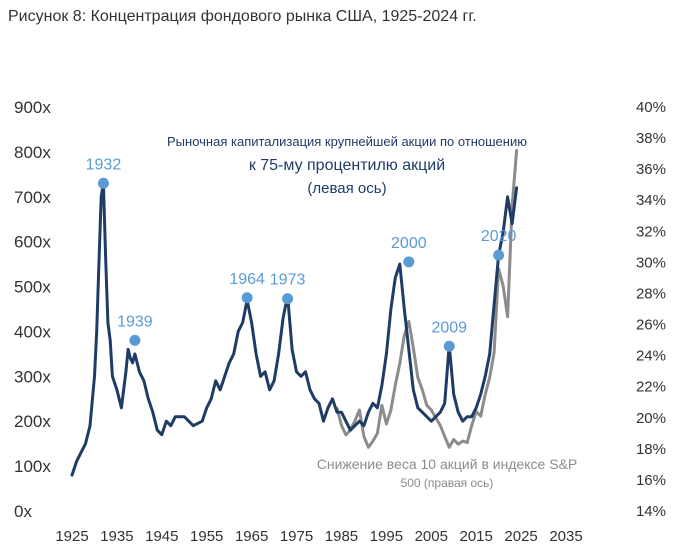  I want to click on right-axis-tick-label: 40%, so click(651, 107).